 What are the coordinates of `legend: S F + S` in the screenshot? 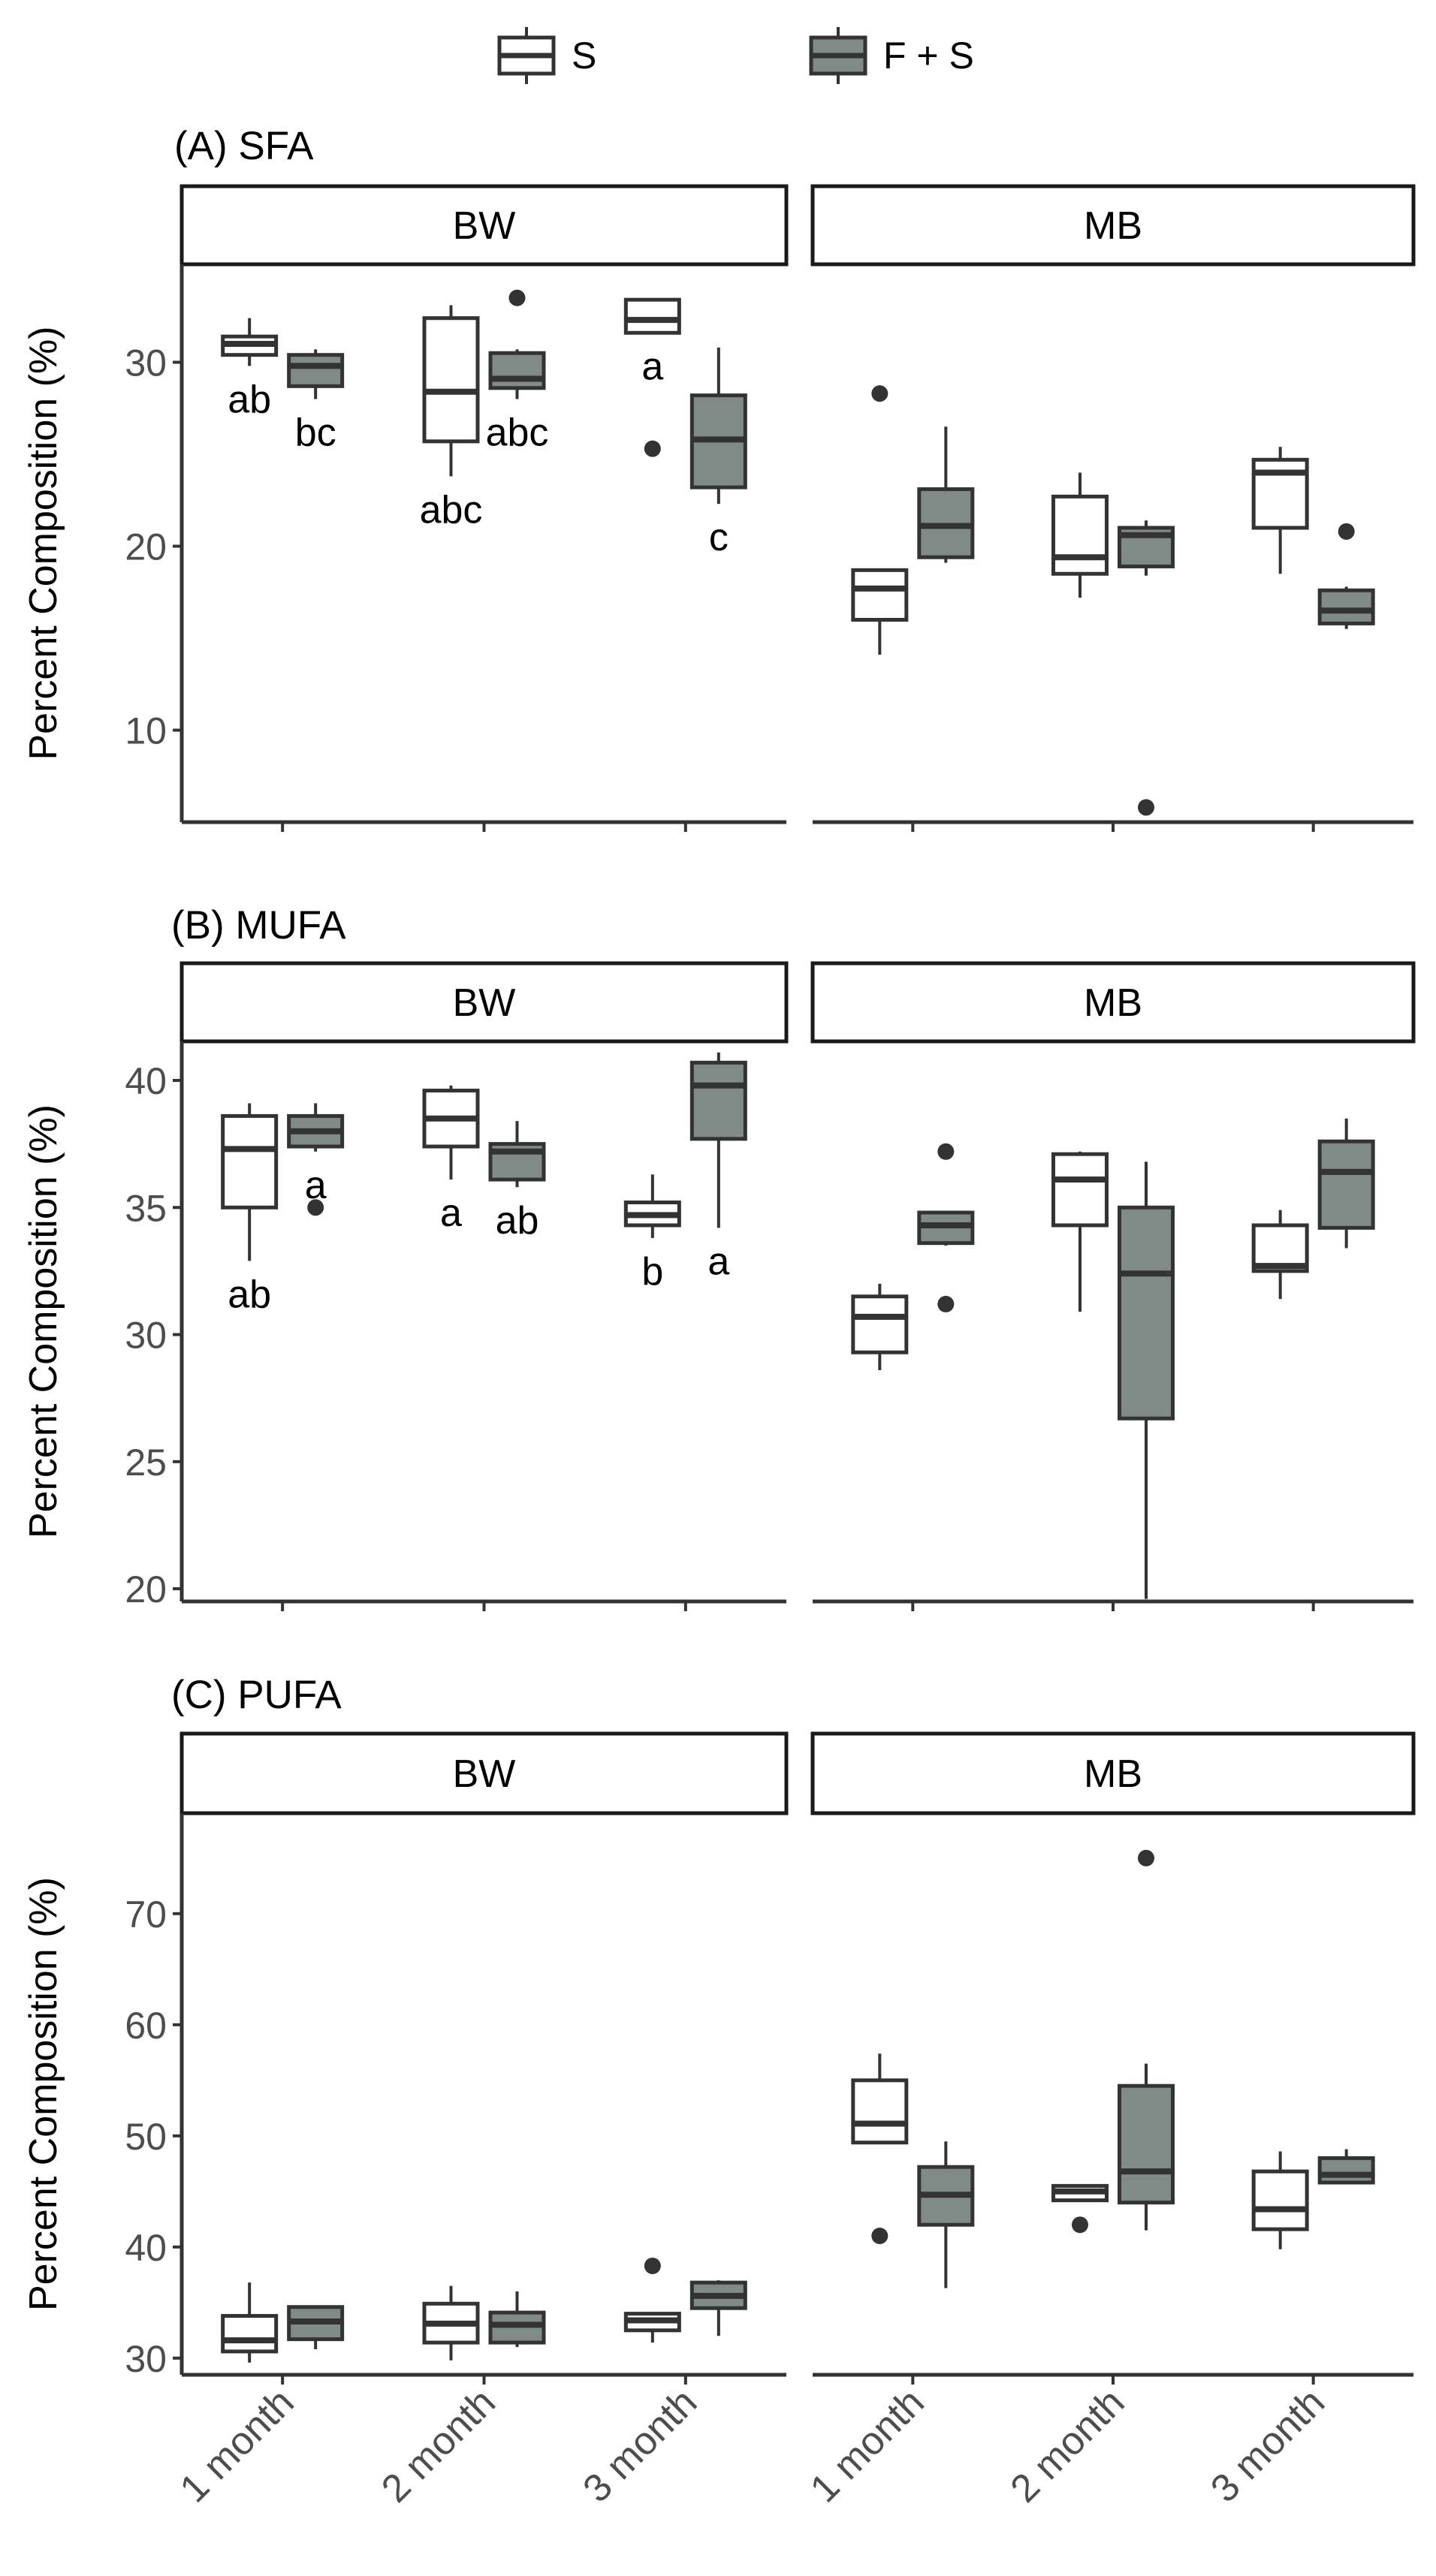 It's located at (736, 55).